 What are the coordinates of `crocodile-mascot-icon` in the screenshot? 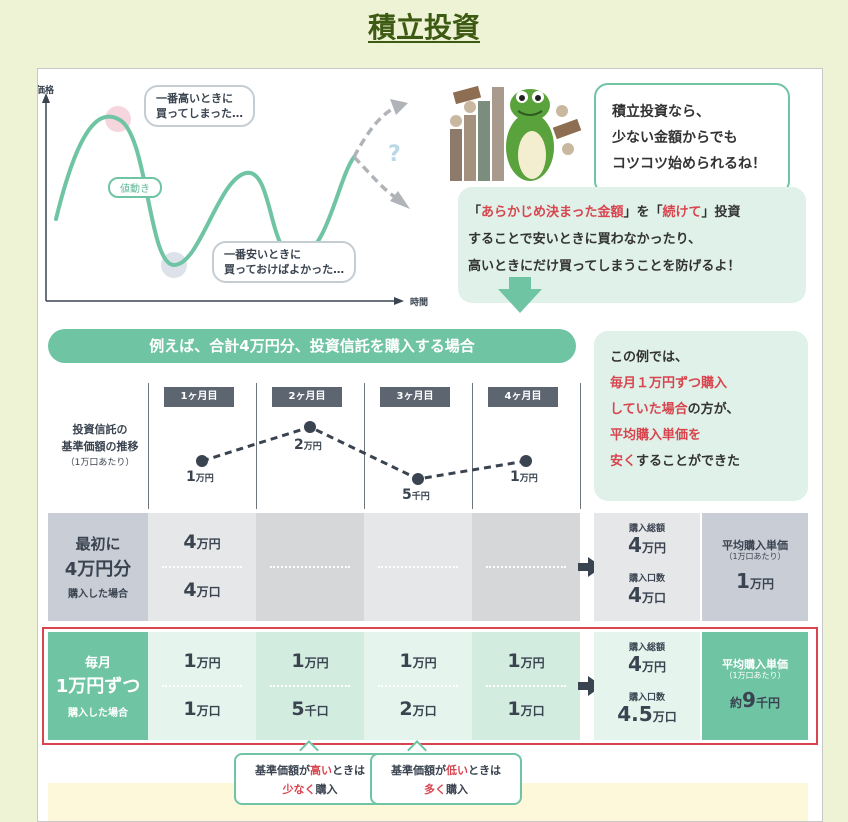 It's located at (516, 133).